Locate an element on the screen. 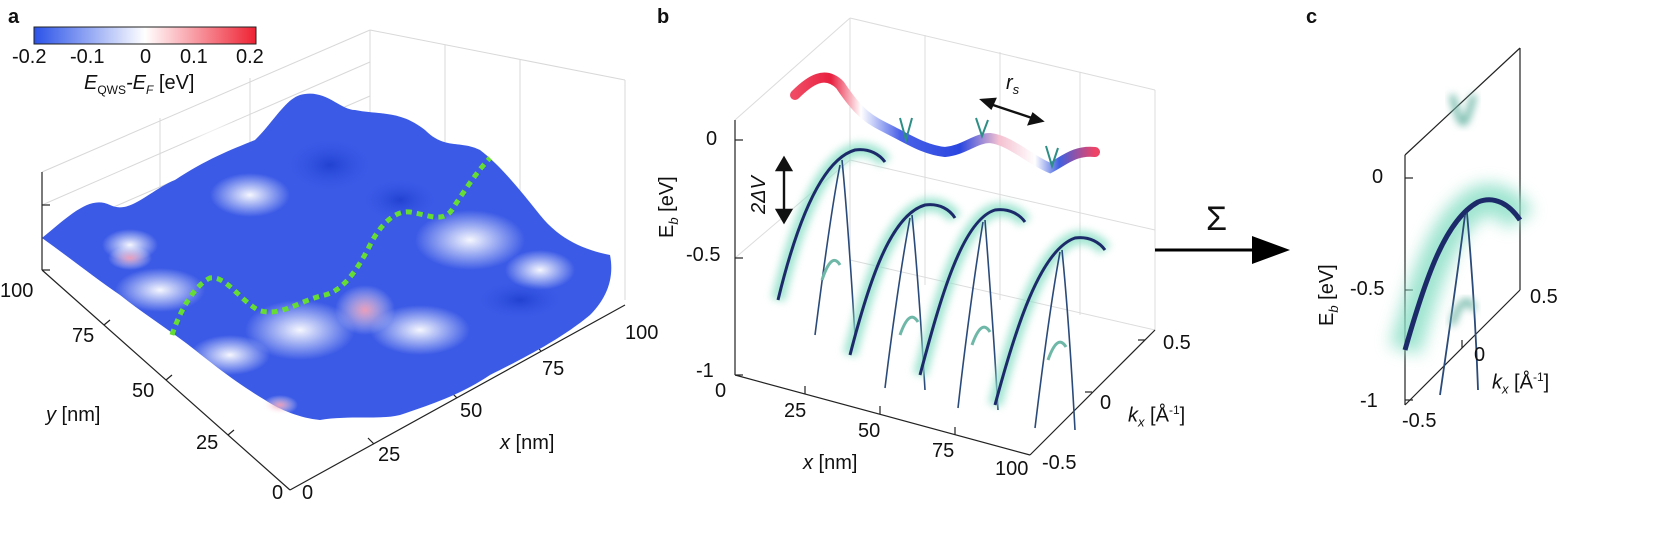 This screenshot has width=1660, height=536. a-x-tick-75: 75 is located at coordinates (553, 369).